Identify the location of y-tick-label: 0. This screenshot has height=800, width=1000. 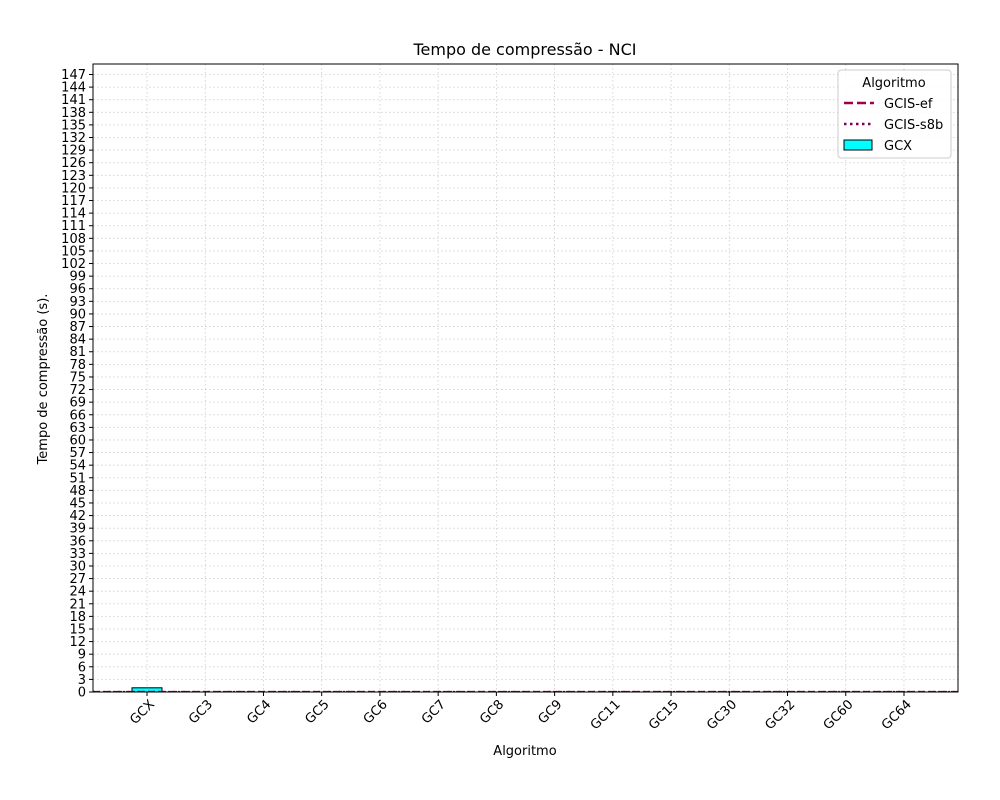
(82, 693).